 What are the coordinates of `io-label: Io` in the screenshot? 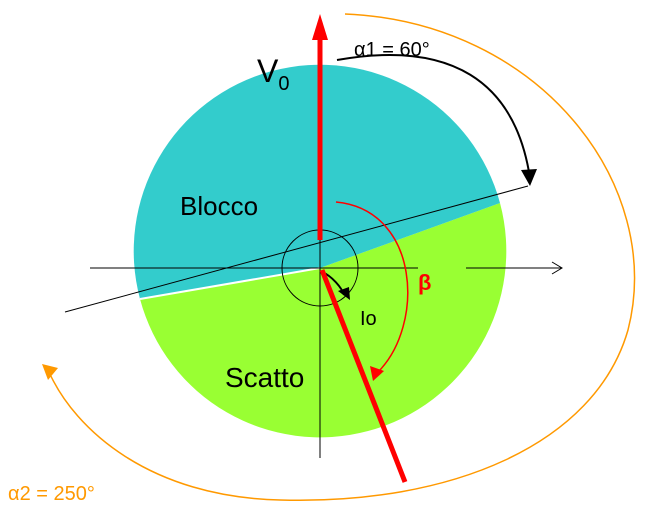 It's located at (368, 319).